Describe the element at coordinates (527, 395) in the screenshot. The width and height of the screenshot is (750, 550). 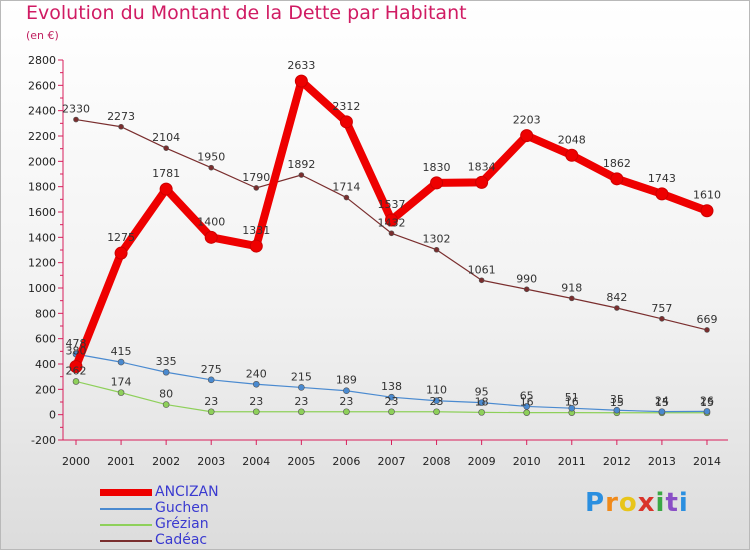
I see `data-label: 65` at that location.